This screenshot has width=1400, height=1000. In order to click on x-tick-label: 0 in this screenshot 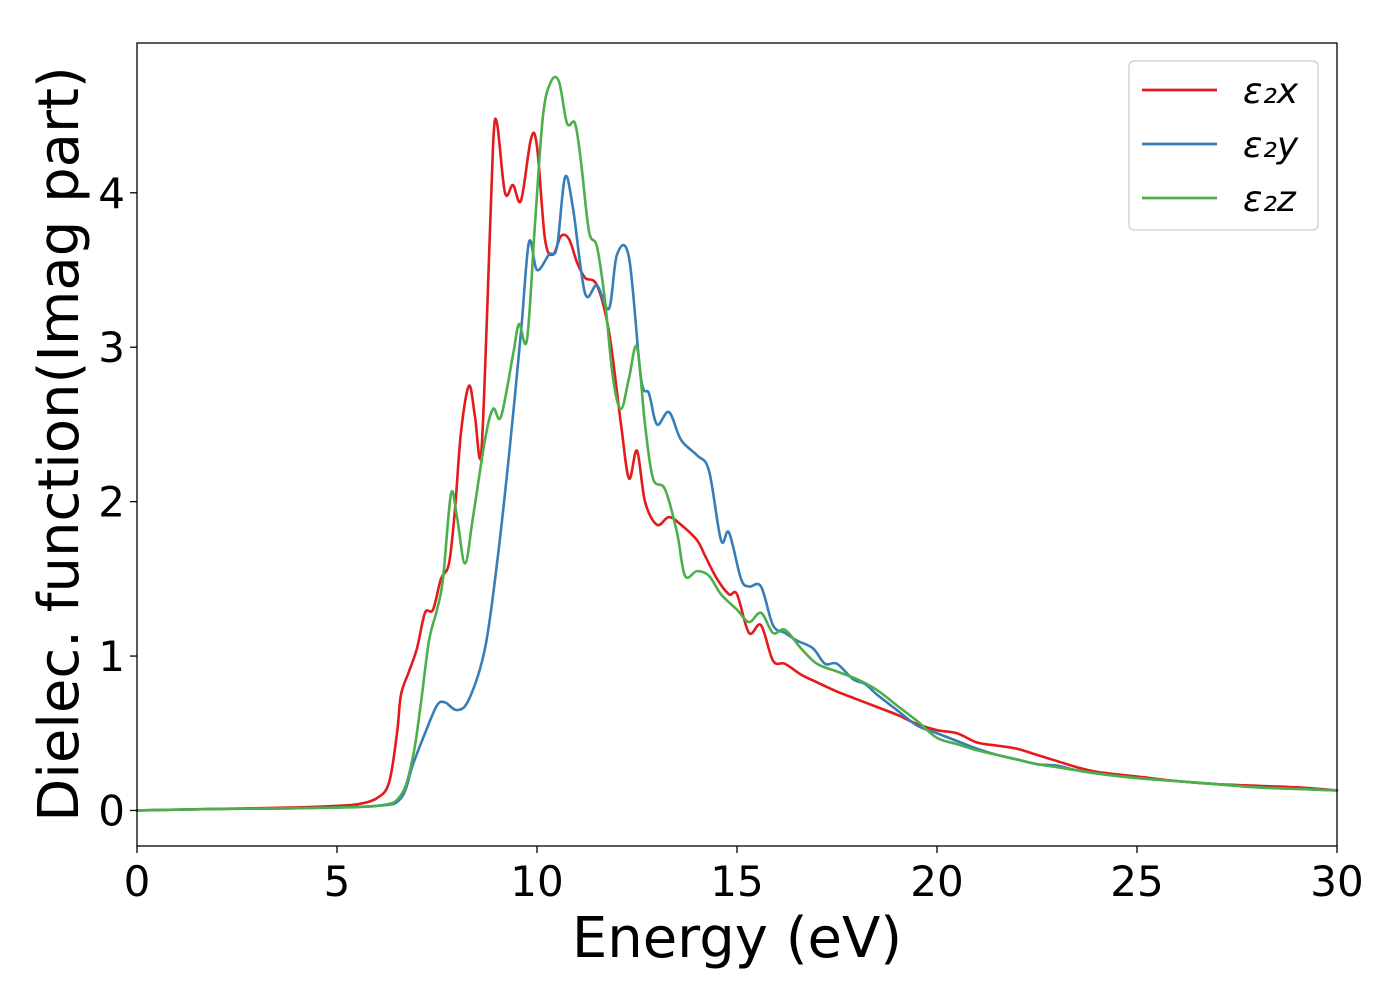, I will do `click(137, 881)`.